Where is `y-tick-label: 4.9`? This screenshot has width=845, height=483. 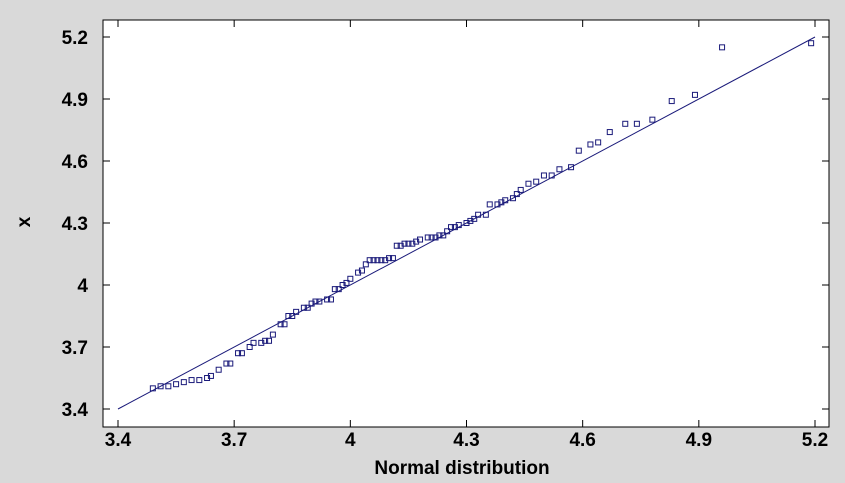 y-tick-label: 4.9 is located at coordinates (75, 100).